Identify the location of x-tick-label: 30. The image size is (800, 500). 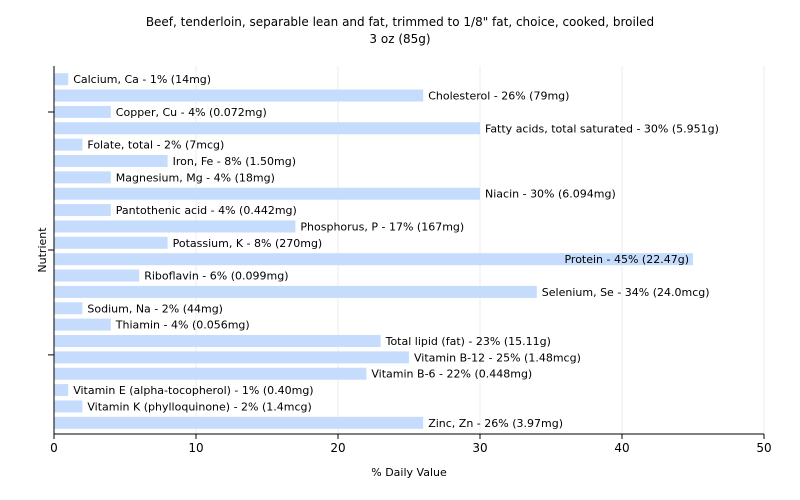
(479, 448).